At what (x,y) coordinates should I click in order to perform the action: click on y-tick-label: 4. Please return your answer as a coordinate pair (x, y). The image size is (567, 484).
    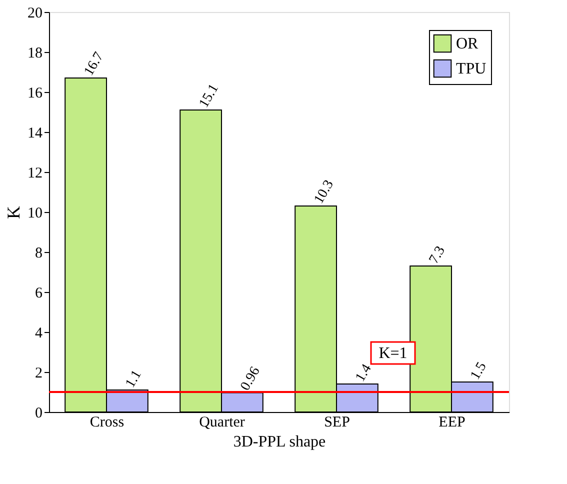
    Looking at the image, I should click on (39, 334).